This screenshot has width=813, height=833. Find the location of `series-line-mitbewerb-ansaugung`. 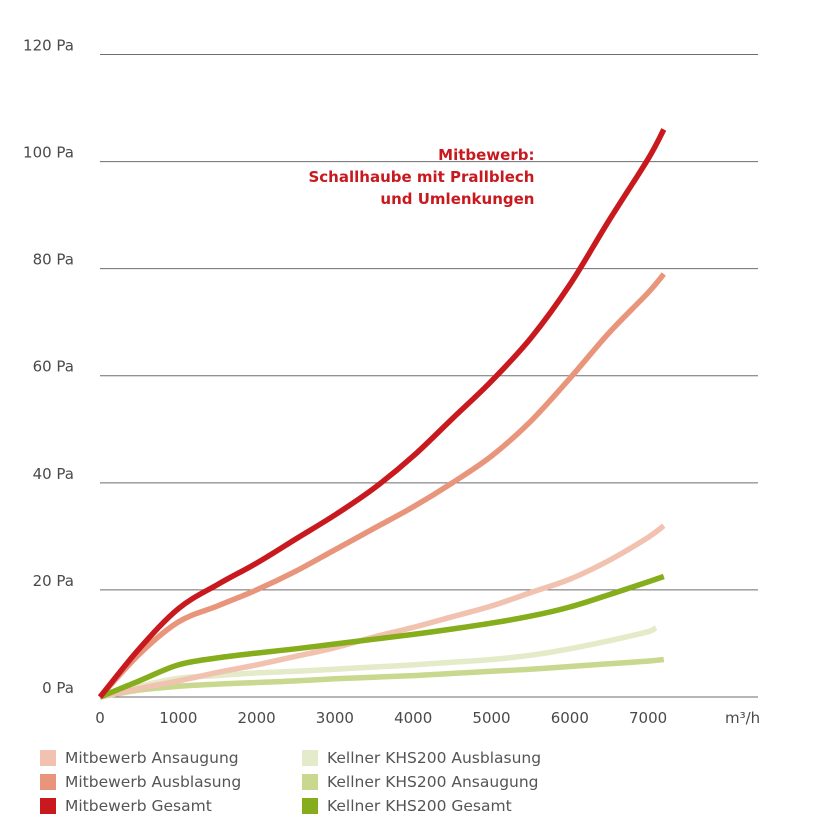

series-line-mitbewerb-ansaugung is located at coordinates (382, 611).